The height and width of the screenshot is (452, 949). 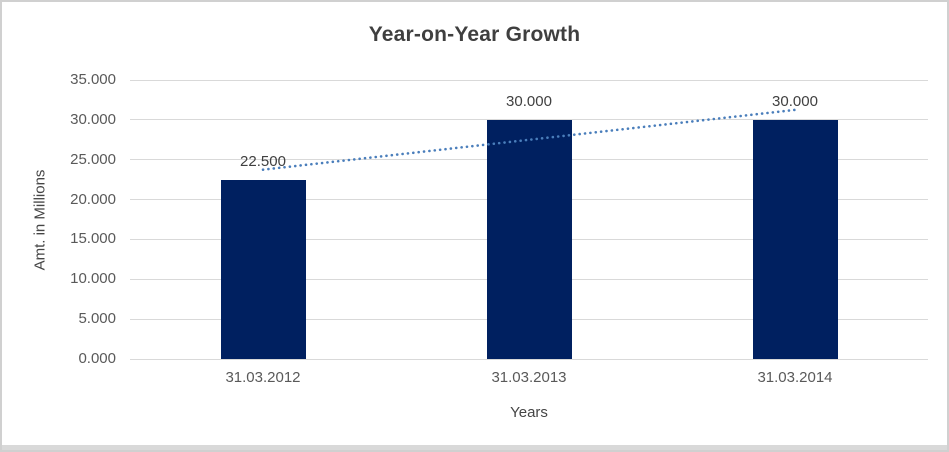 What do you see at coordinates (474, 447) in the screenshot?
I see `bottom-border-strip` at bounding box center [474, 447].